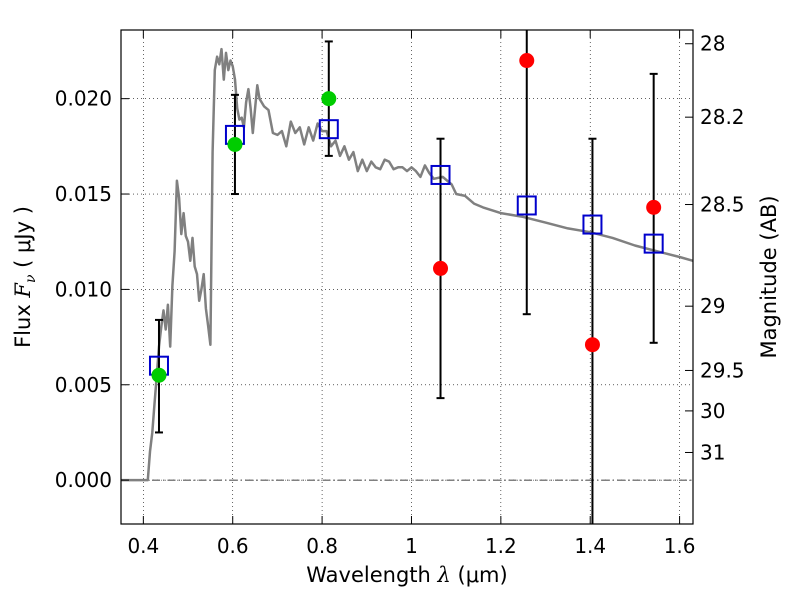  Describe the element at coordinates (501, 546) in the screenshot. I see `x-tick-label: 1.2` at that location.